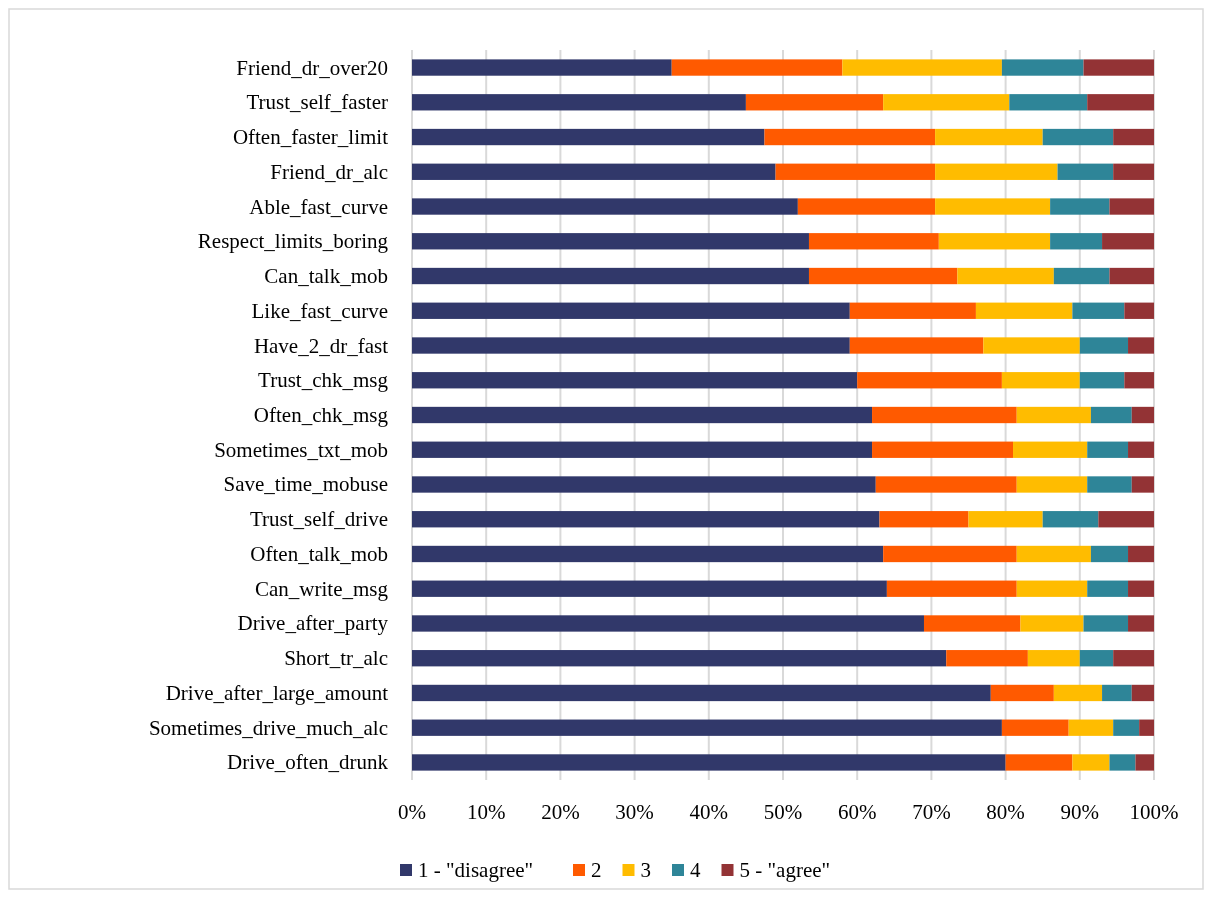 The height and width of the screenshot is (900, 1206). I want to click on y-tick-label: Can_talk_mob, so click(326, 276).